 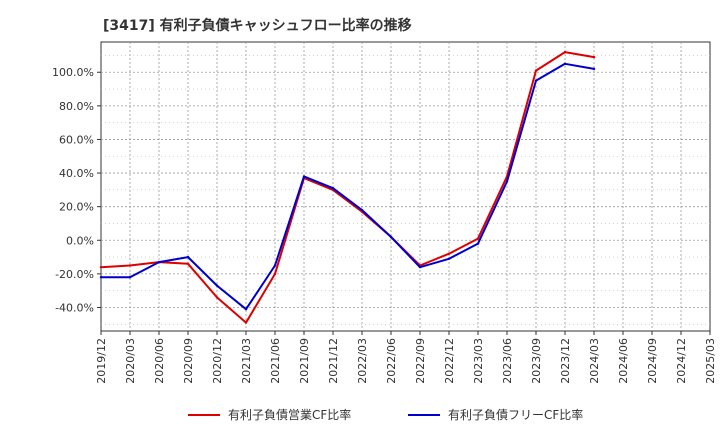 What do you see at coordinates (130, 361) in the screenshot?
I see `x-tick-label: 2020/03` at bounding box center [130, 361].